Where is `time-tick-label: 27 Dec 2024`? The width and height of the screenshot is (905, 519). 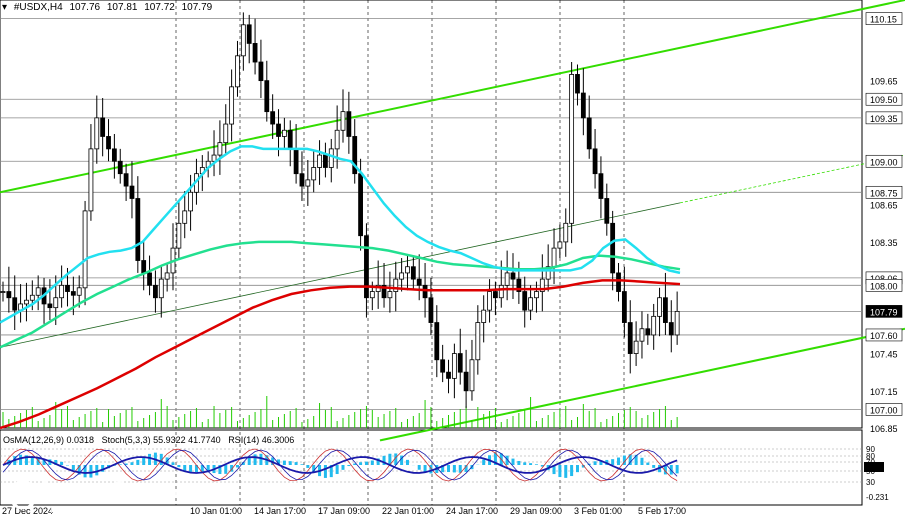
time-tick-label: 27 Dec 2024 is located at coordinates (27, 511).